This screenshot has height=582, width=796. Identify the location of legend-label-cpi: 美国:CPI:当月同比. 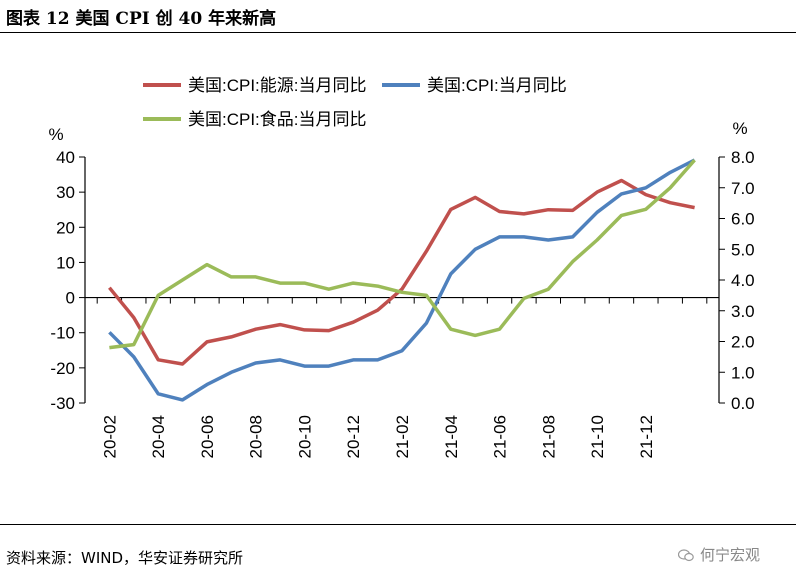
(497, 85).